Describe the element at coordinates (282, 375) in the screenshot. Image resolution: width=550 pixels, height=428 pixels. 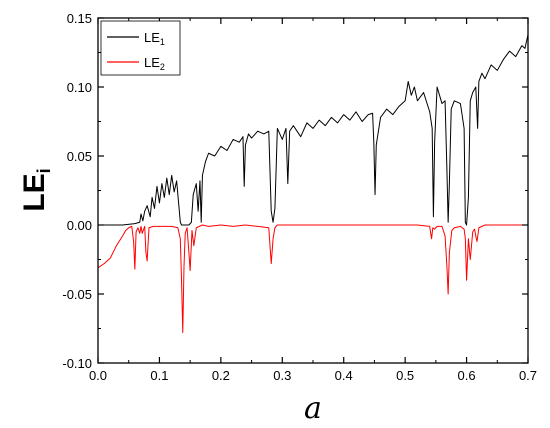
I see `x-tick-label: 0.3` at that location.